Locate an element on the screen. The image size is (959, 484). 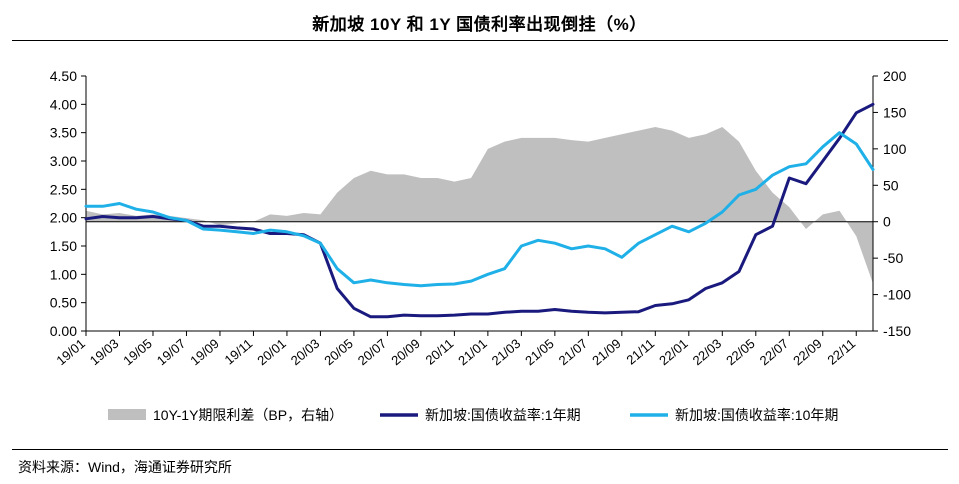
y-right-tick-label-6: 150 is located at coordinates (895, 112).